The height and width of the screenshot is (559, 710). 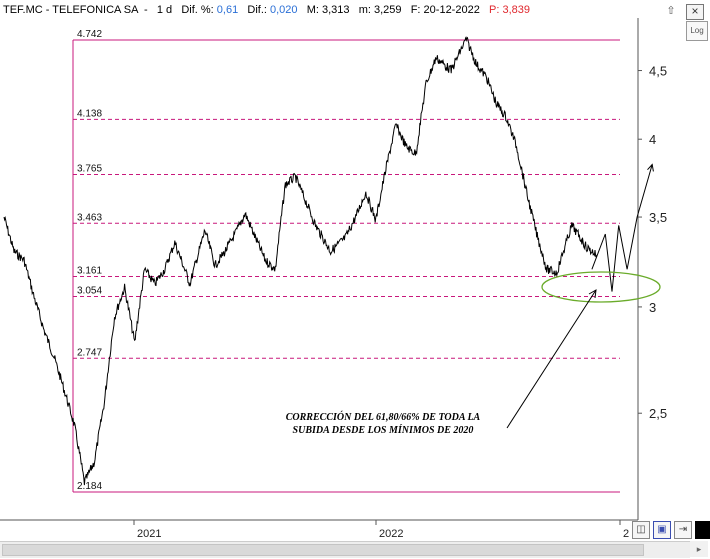 I want to click on color-swatch-button, so click(x=702, y=530).